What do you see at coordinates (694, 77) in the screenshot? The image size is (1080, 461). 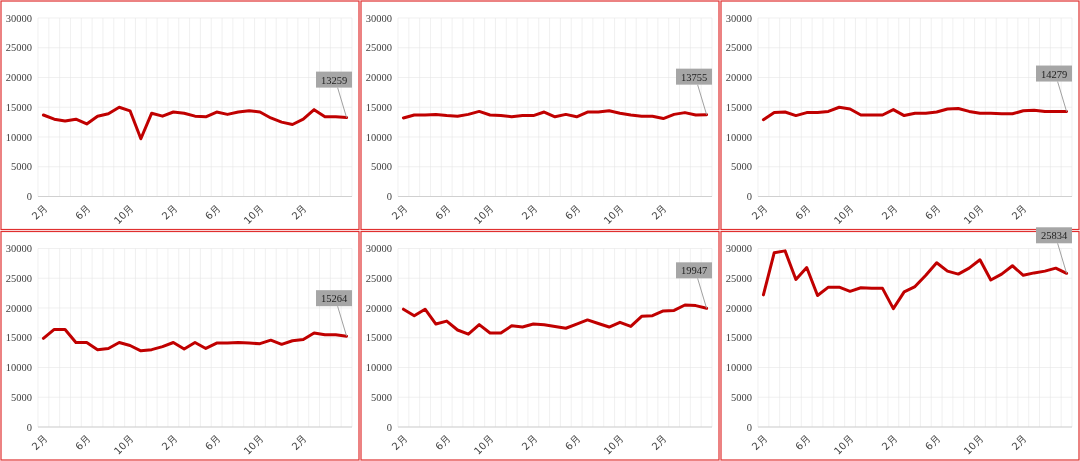 I see `data-label: 13755` at bounding box center [694, 77].